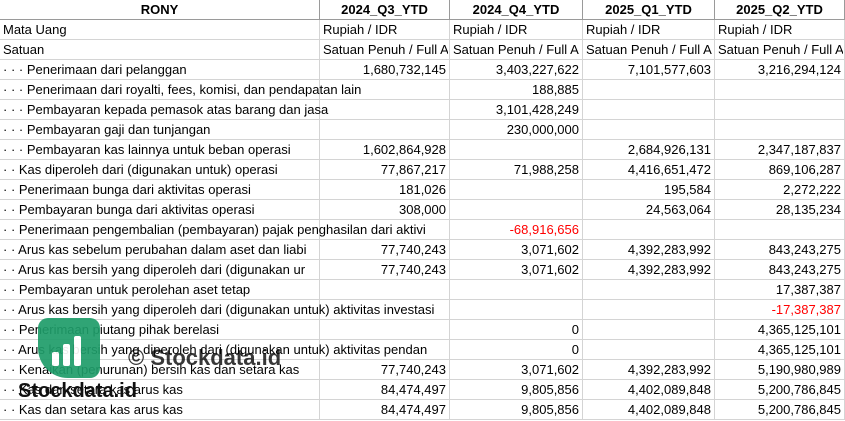 Image resolution: width=845 pixels, height=421 pixels. I want to click on value-cell-text: 3,403,227,622, so click(537, 69).